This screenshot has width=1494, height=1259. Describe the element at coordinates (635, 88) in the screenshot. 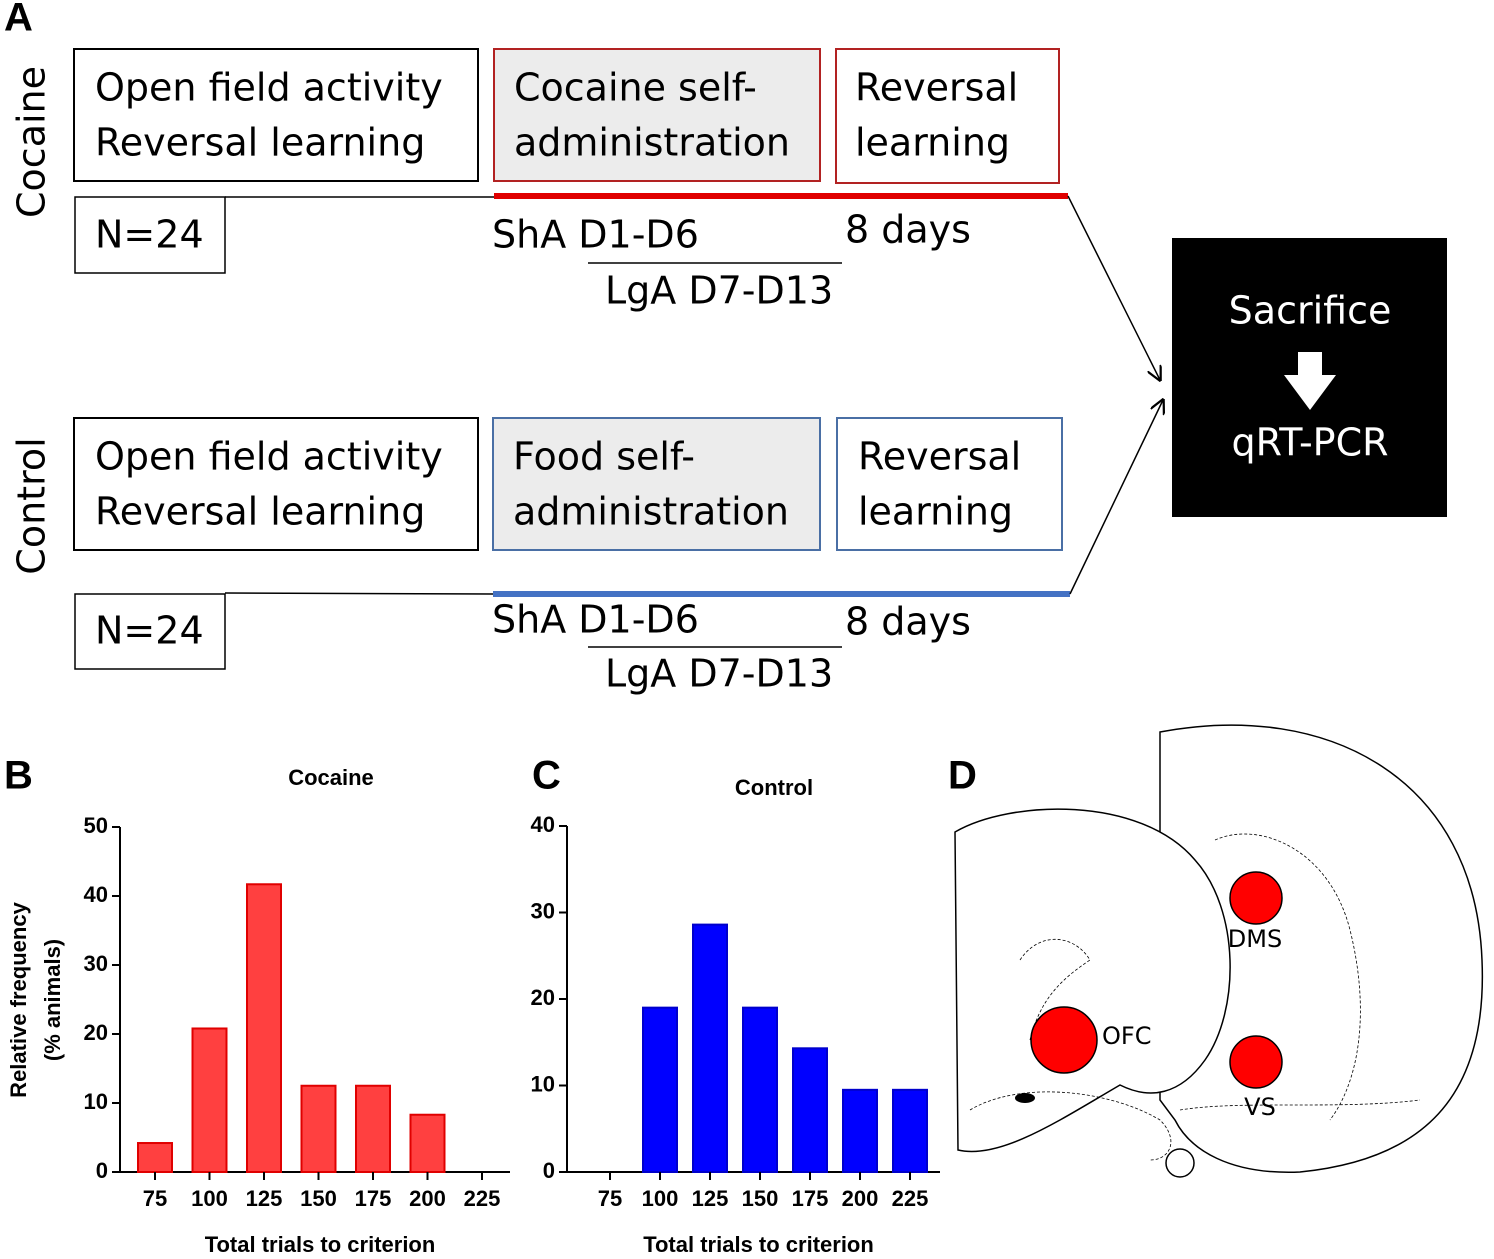

I see `box-text: Cocaine self-` at that location.